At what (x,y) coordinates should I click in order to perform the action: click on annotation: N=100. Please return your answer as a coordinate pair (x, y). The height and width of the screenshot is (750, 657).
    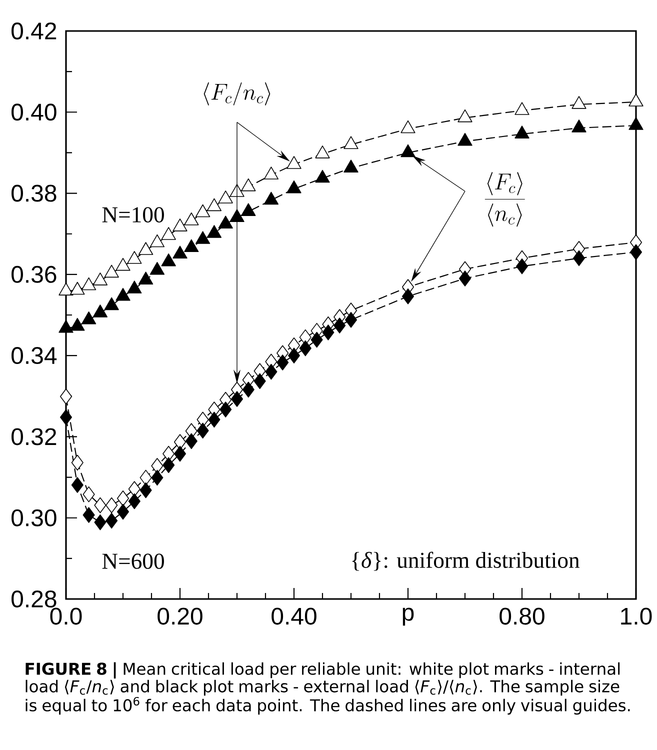
    Looking at the image, I should click on (133, 214).